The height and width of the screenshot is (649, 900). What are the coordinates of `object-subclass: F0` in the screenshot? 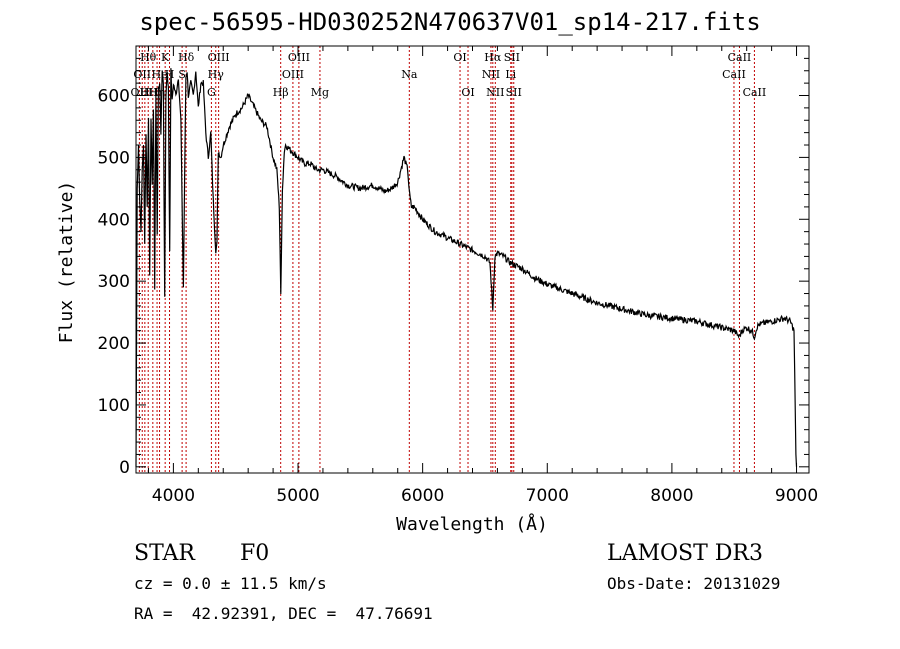 It's located at (255, 553).